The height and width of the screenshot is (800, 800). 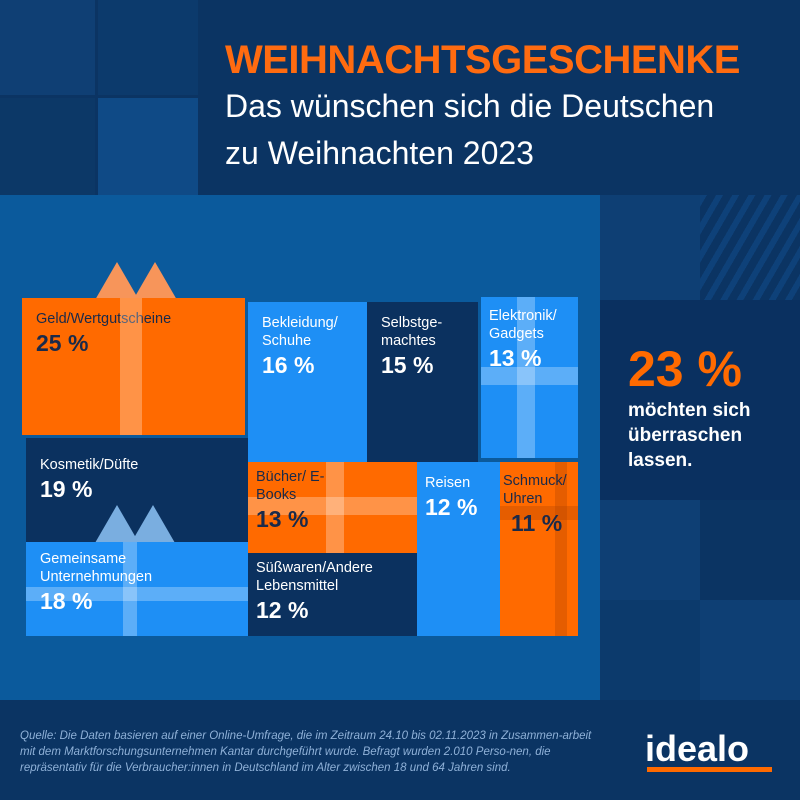 I want to click on tile-bekleidung: Bekleidung/ Schuhe 16 %, so click(x=307, y=382).